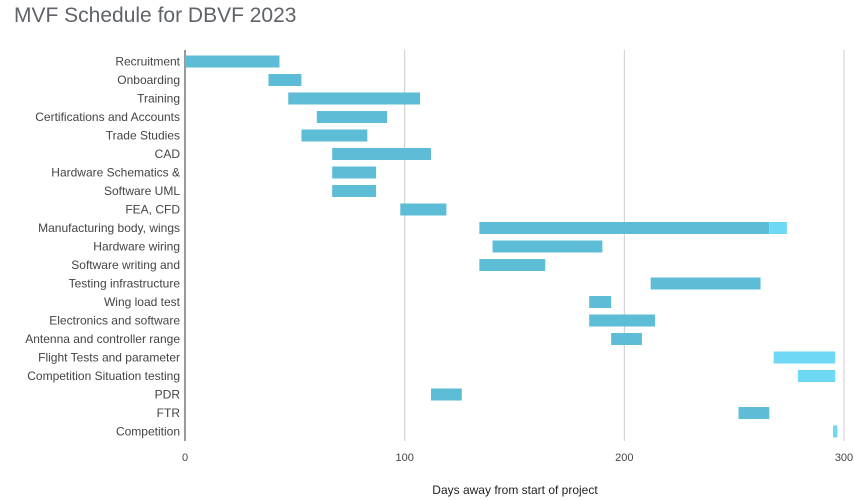  What do you see at coordinates (136, 247) in the screenshot?
I see `category-label-10: Hardware wiring` at bounding box center [136, 247].